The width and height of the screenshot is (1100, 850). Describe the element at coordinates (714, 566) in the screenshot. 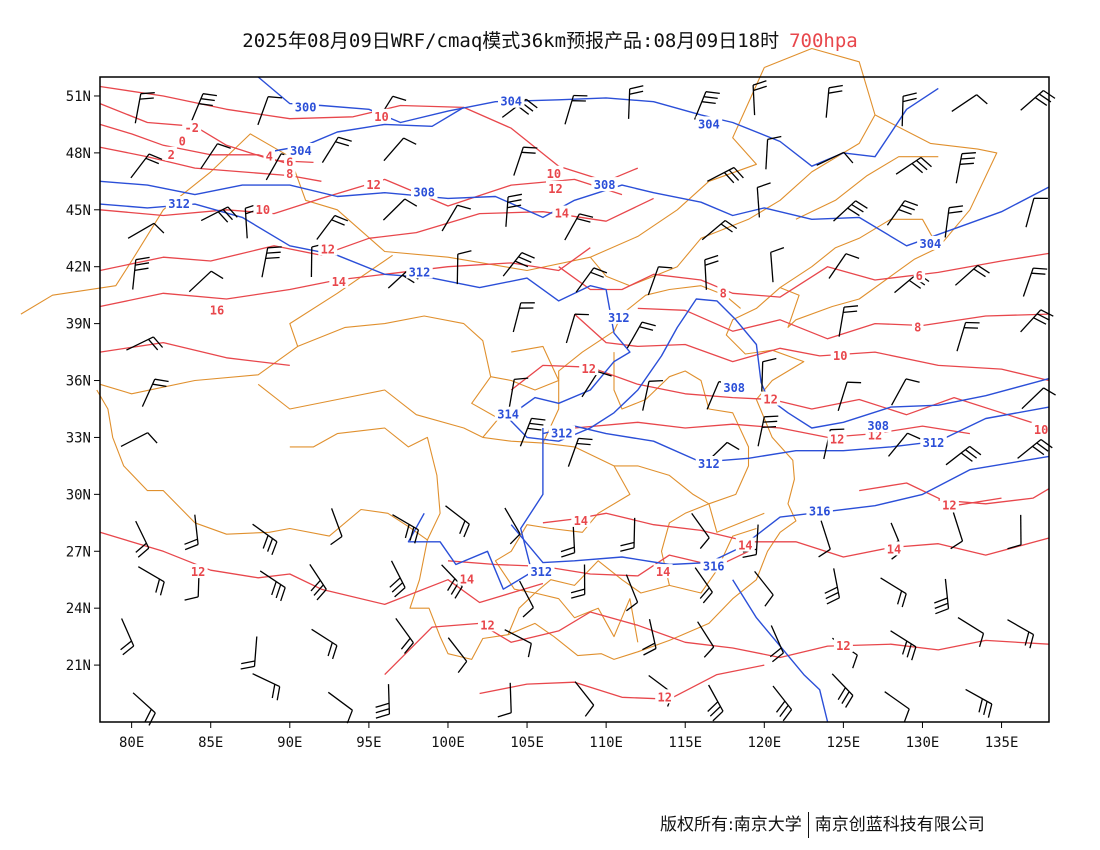

I see `height-label: 316` at that location.